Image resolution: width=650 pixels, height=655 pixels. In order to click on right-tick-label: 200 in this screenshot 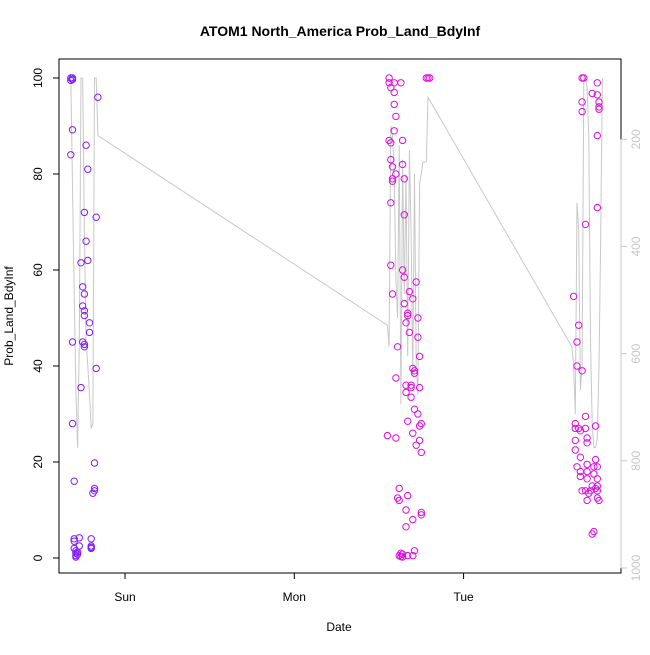, I will do `click(636, 139)`.